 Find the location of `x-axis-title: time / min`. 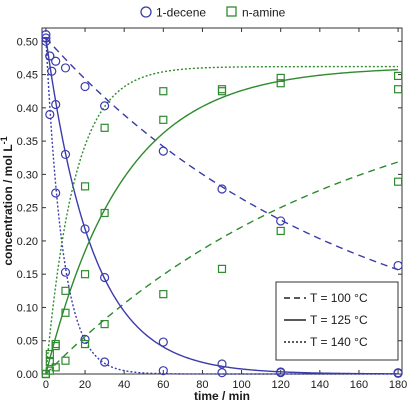

x-axis-title: time / min is located at coordinates (222, 396).